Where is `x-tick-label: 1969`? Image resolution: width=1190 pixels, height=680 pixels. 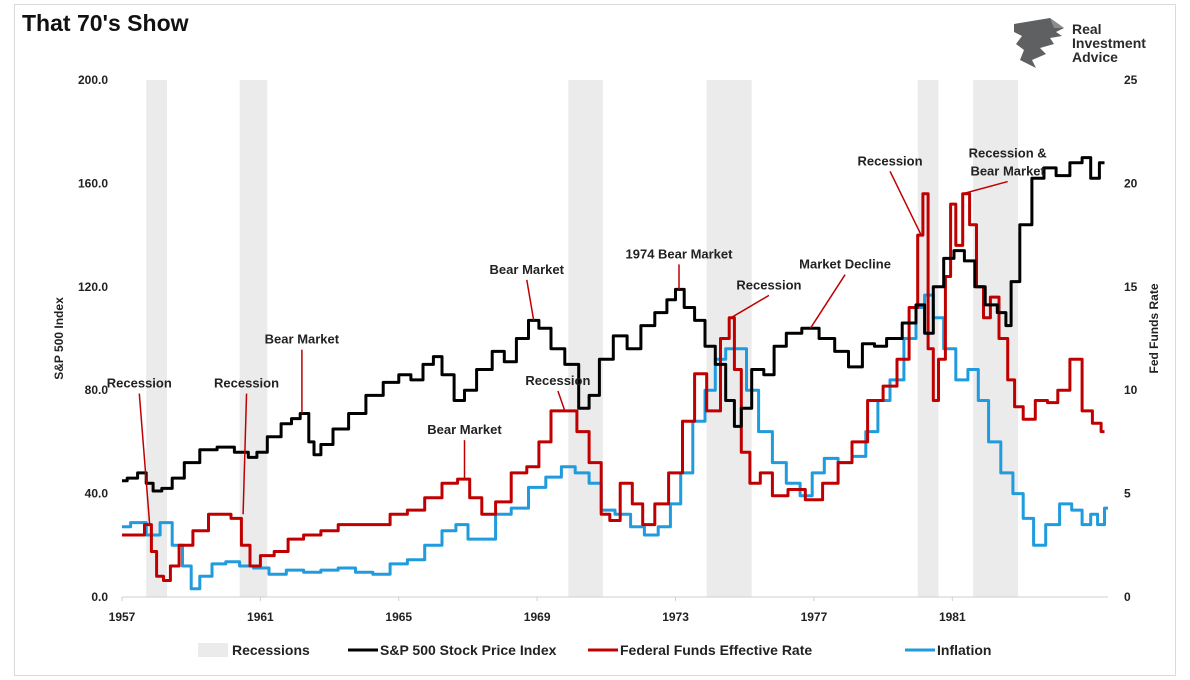 x-tick-label: 1969 is located at coordinates (537, 617).